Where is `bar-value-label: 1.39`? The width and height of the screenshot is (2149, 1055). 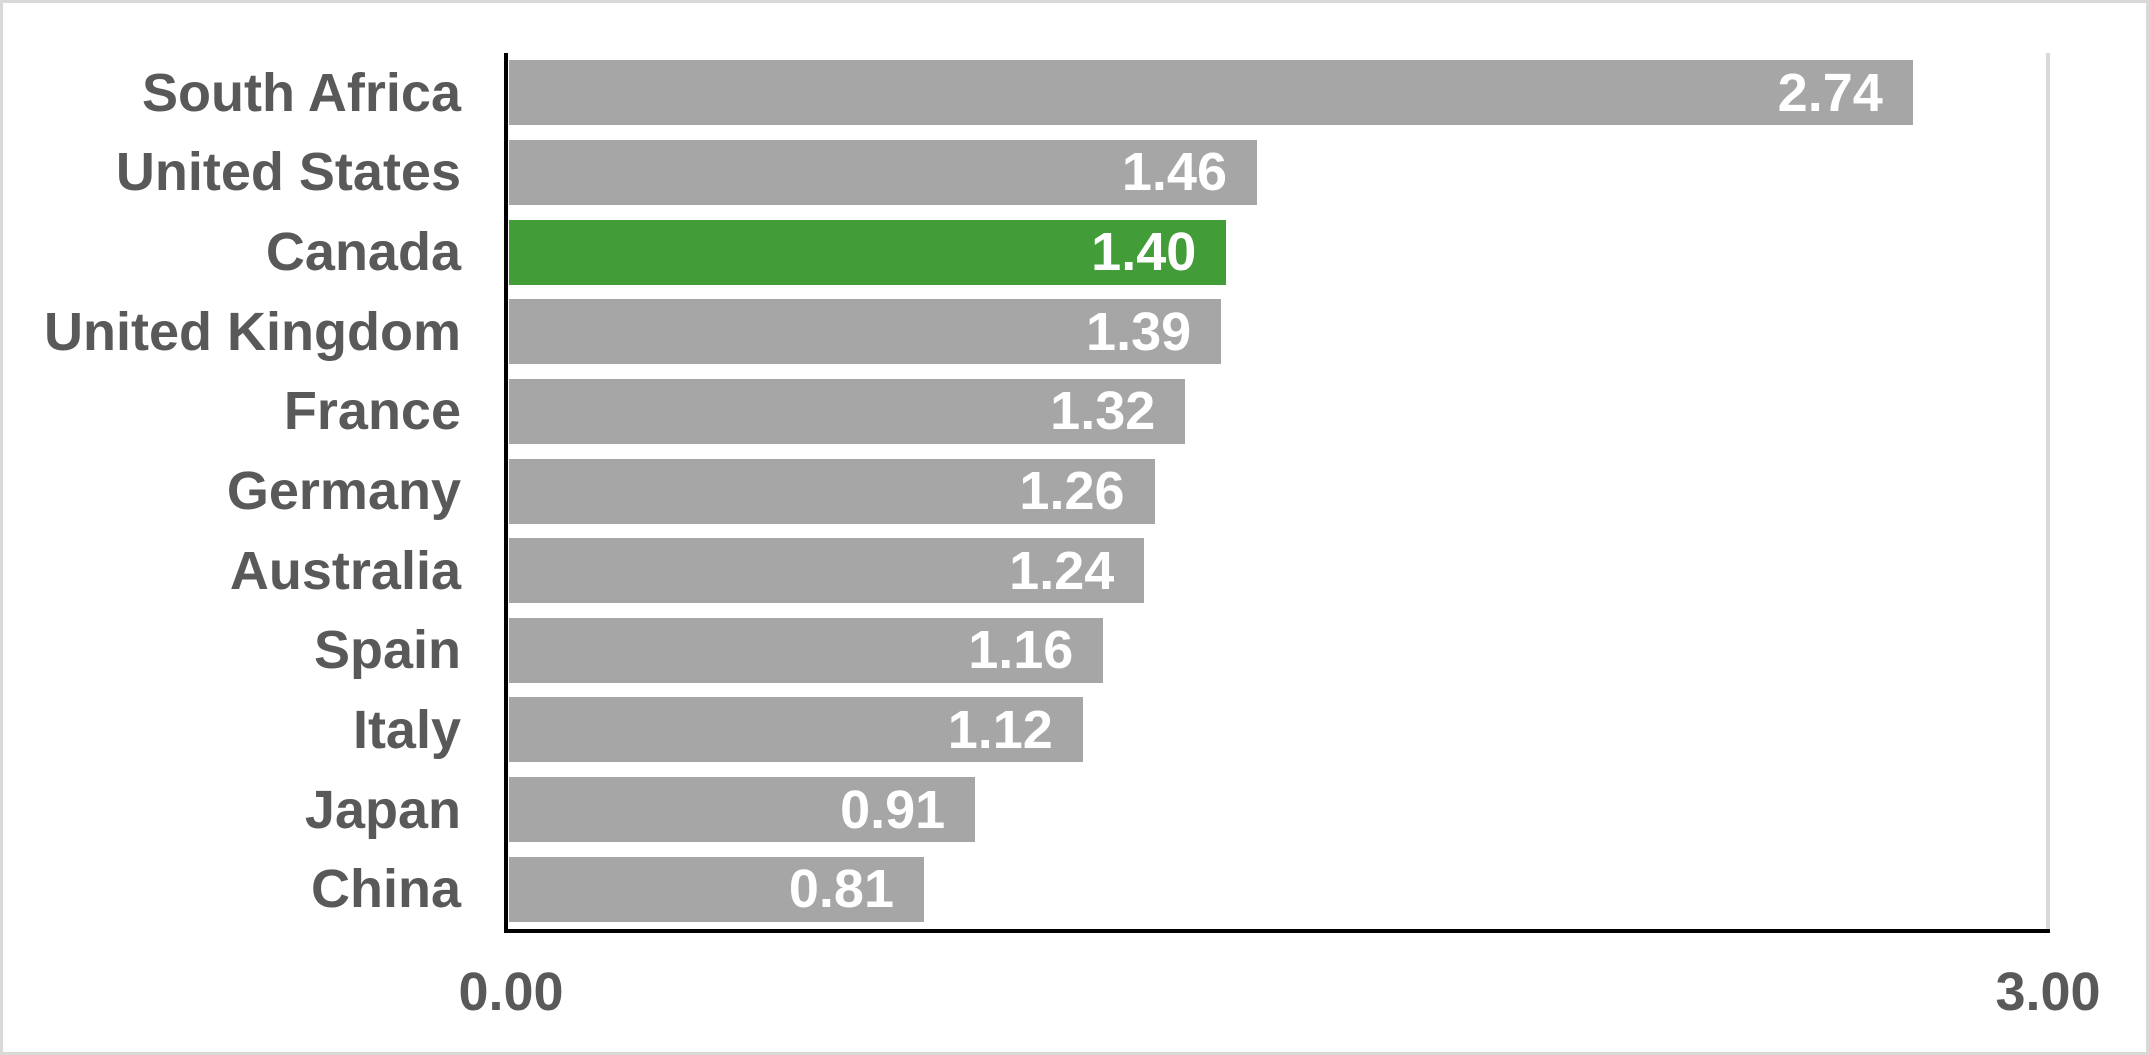
bar-value-label: 1.39 is located at coordinates (1139, 331).